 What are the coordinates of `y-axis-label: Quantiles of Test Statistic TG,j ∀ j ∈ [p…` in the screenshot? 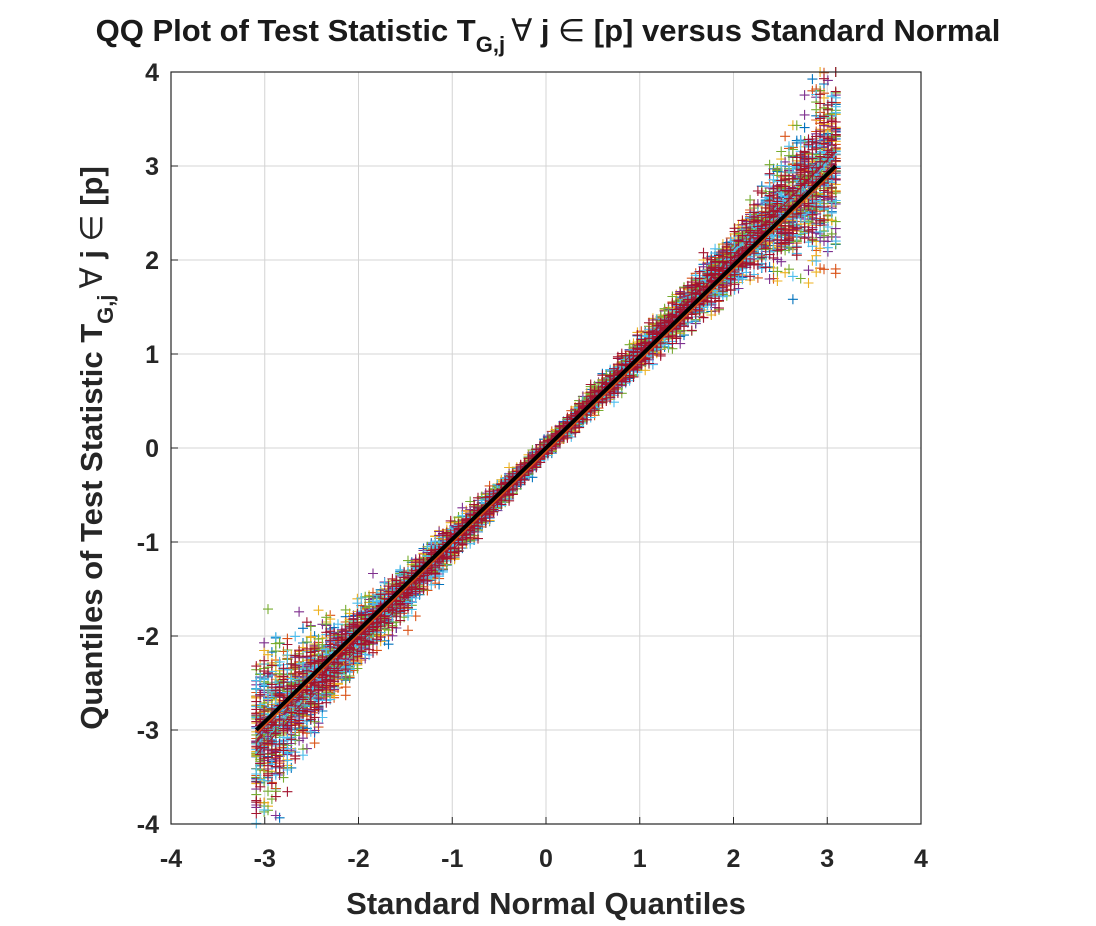 It's located at (96, 448).